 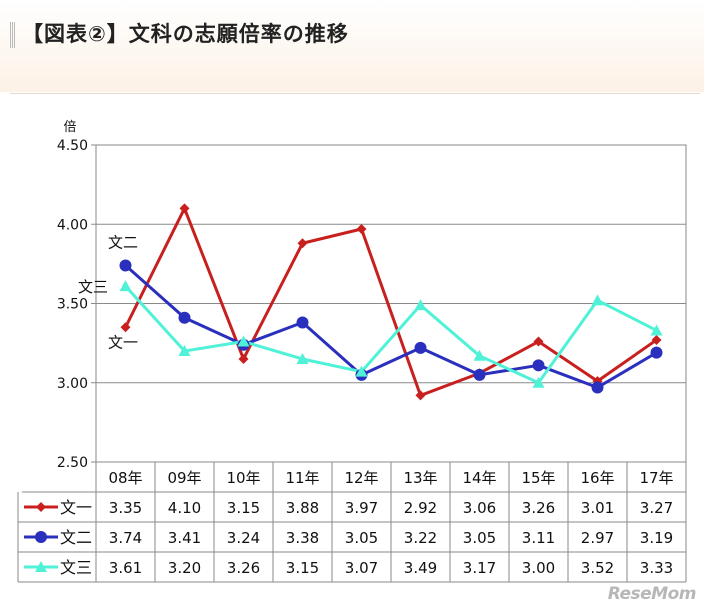 I want to click on y-tick-label: 4.00, so click(x=72, y=225).